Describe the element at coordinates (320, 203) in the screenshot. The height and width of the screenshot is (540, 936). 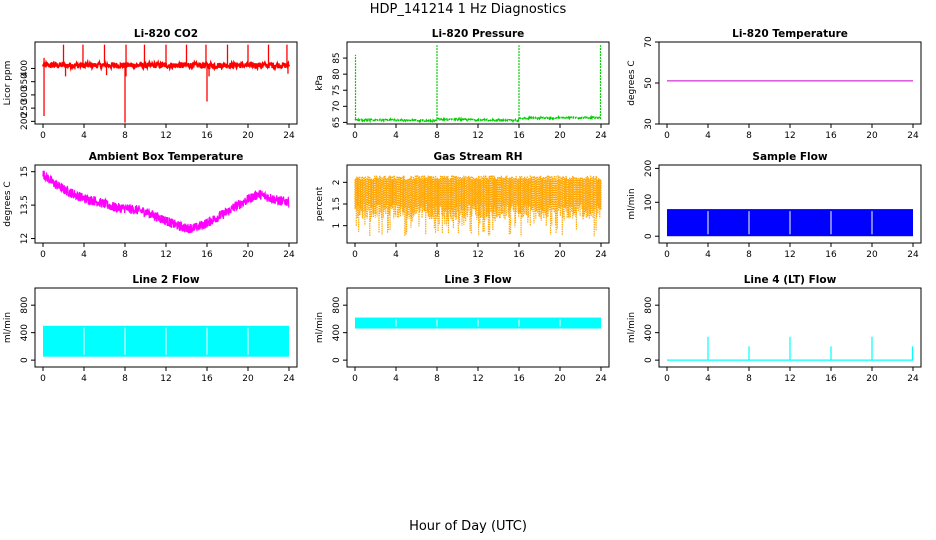
I see `y-axis-label: percent` at that location.